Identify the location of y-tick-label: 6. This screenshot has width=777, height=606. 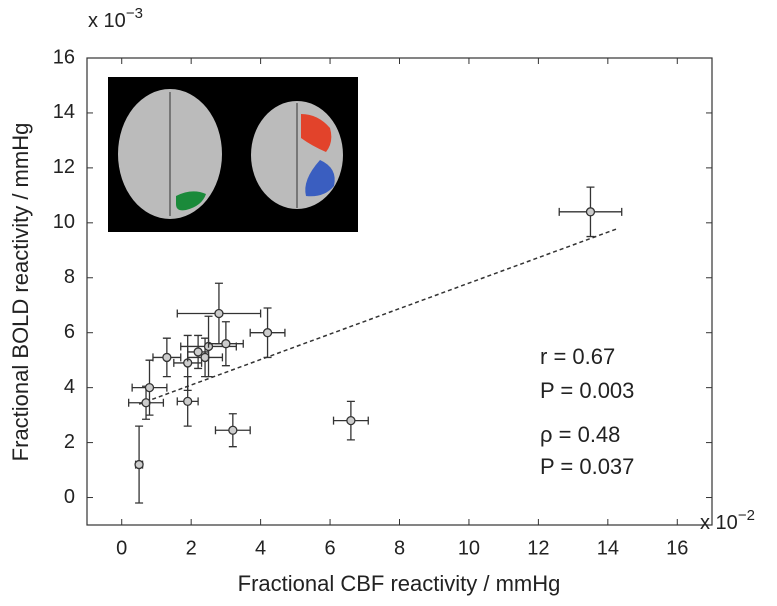
(69, 332).